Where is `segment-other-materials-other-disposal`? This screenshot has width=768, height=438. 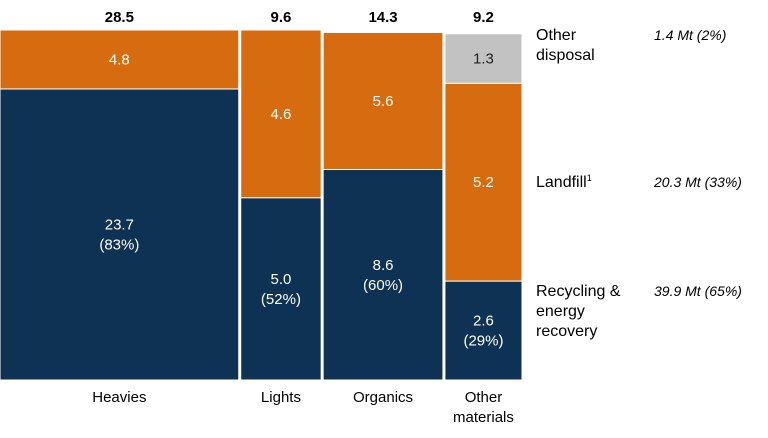
segment-other-materials-other-disposal is located at coordinates (483, 58).